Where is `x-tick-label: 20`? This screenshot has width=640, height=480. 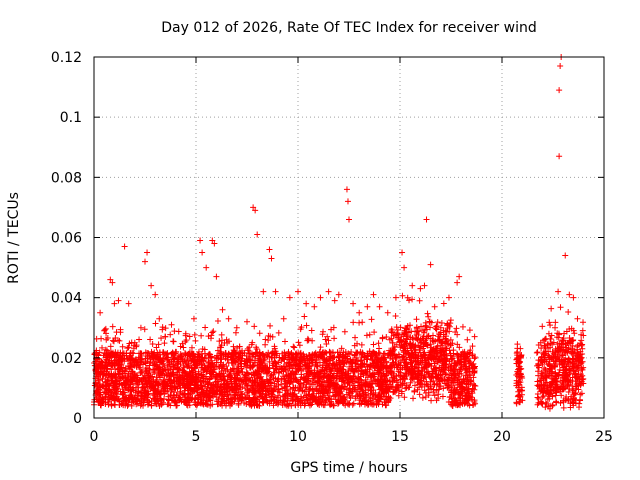 x-tick-label: 20 is located at coordinates (502, 437).